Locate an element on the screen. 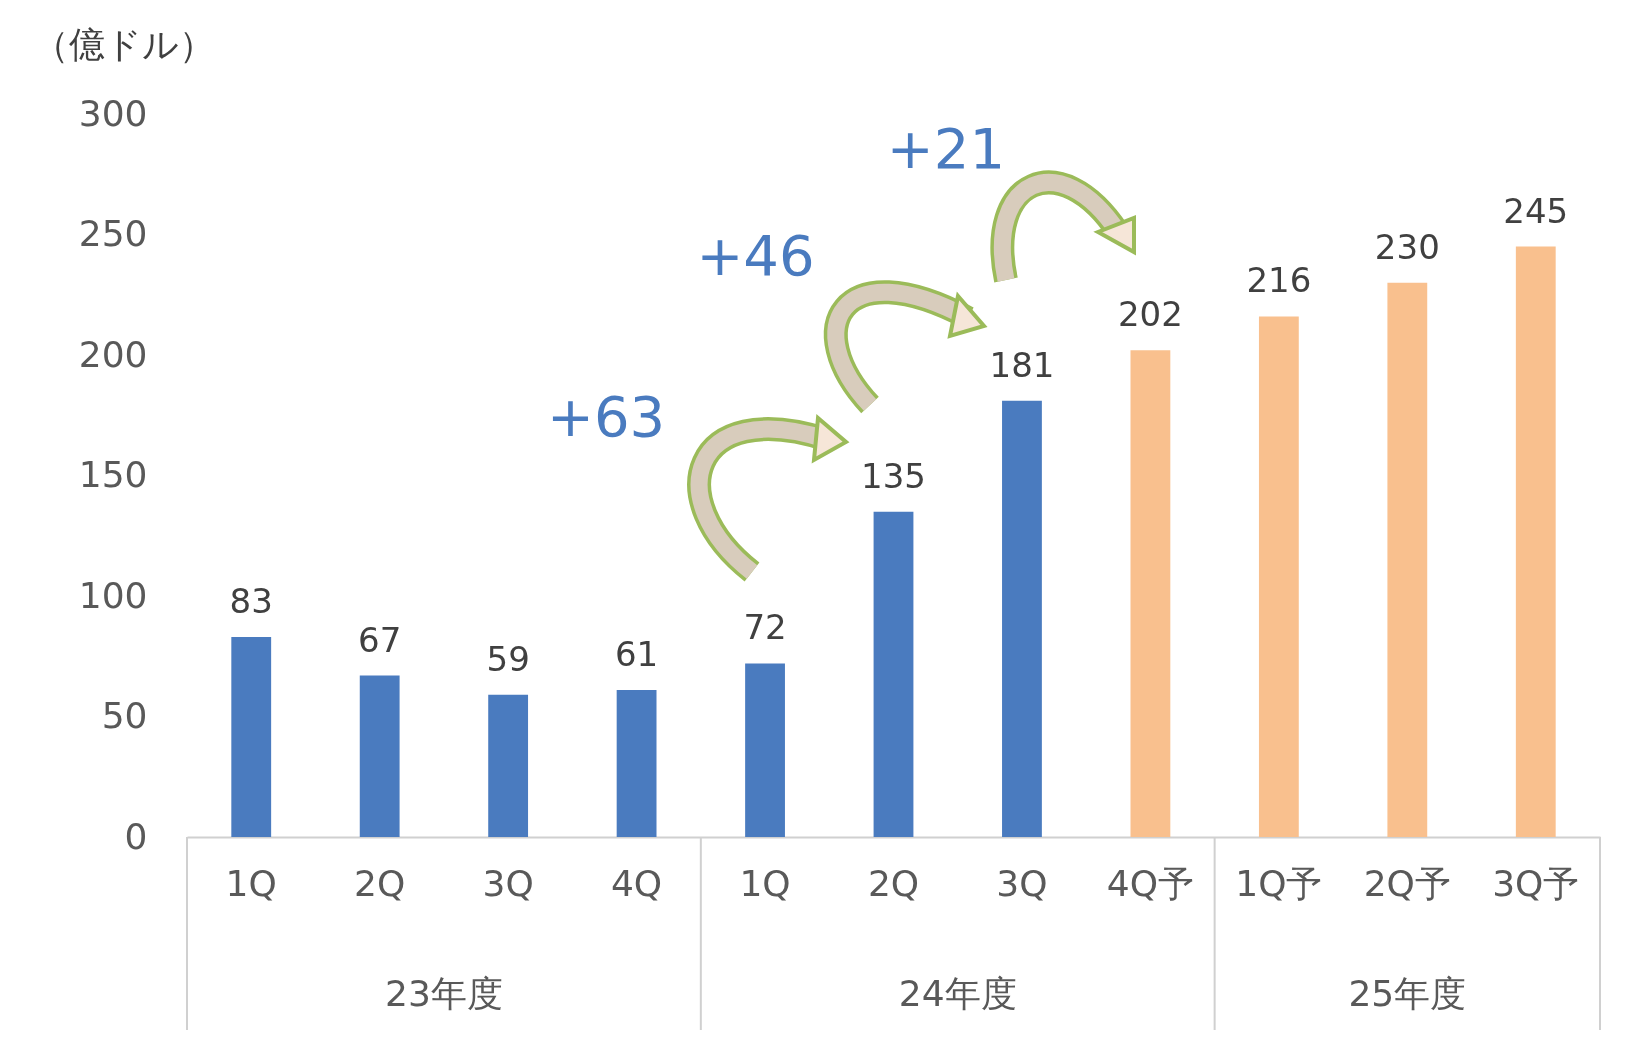 The height and width of the screenshot is (1038, 1650). x-tick-label: 4Q予 is located at coordinates (1150, 883).